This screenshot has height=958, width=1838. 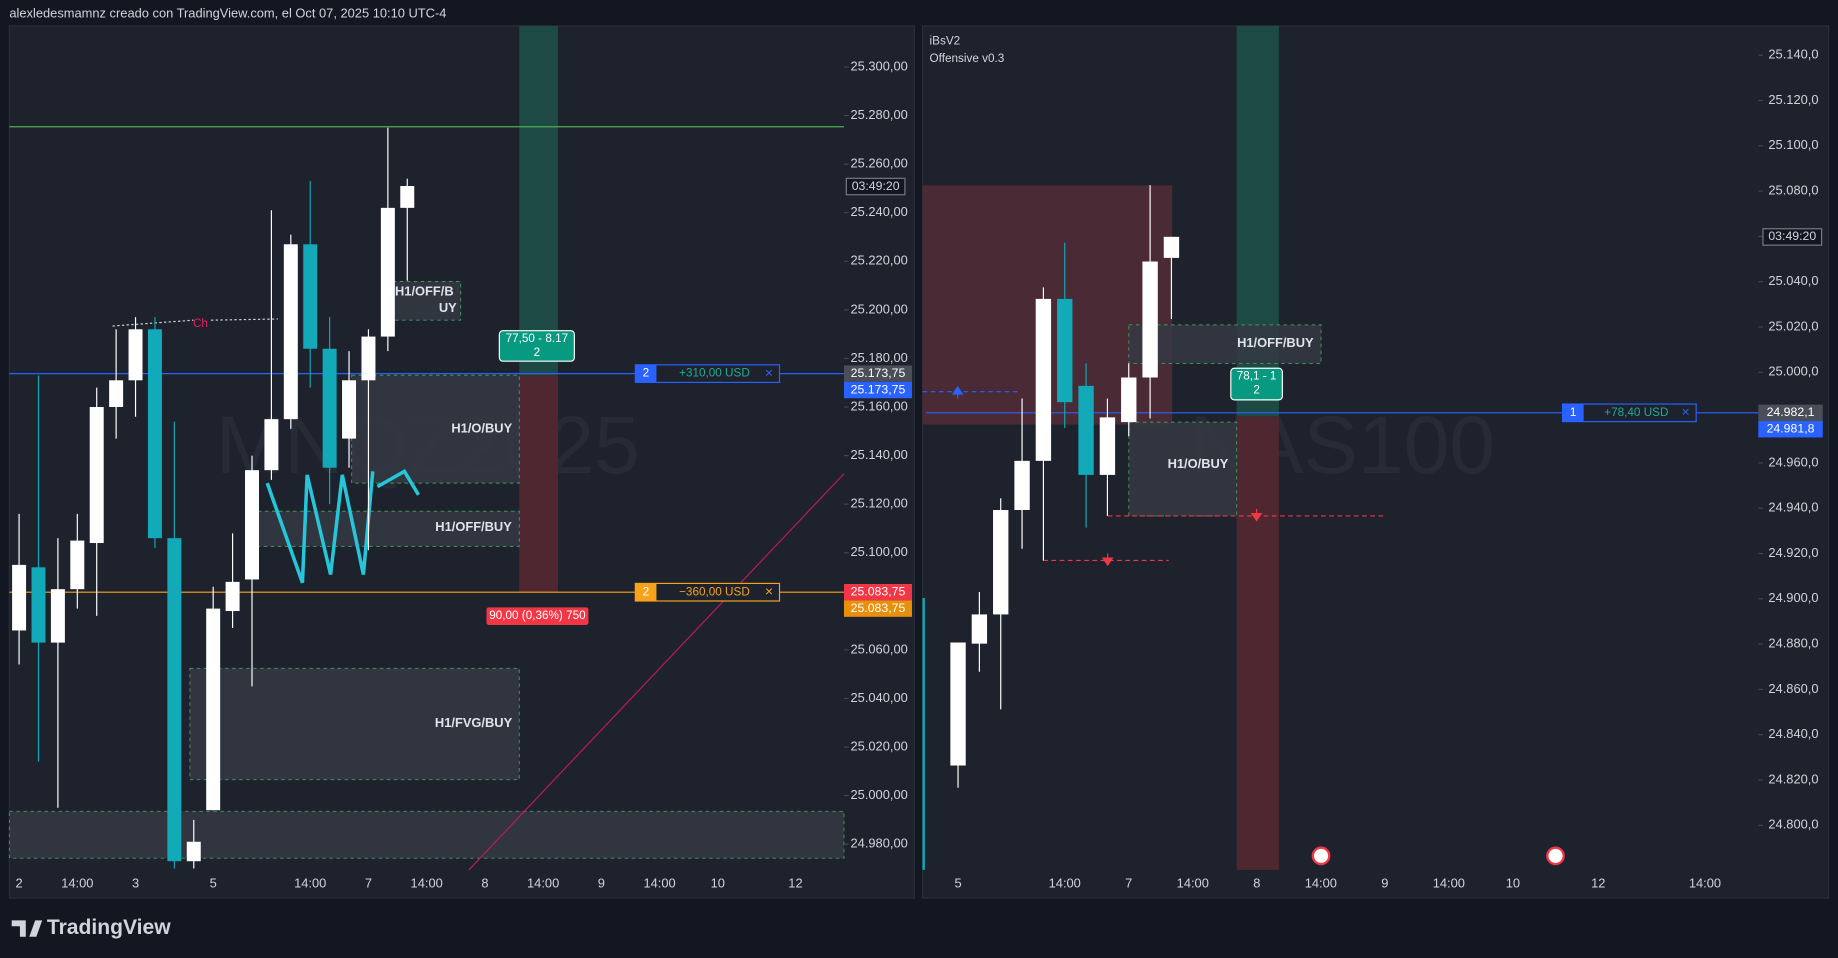 I want to click on loss-zone, so click(x=1257, y=643).